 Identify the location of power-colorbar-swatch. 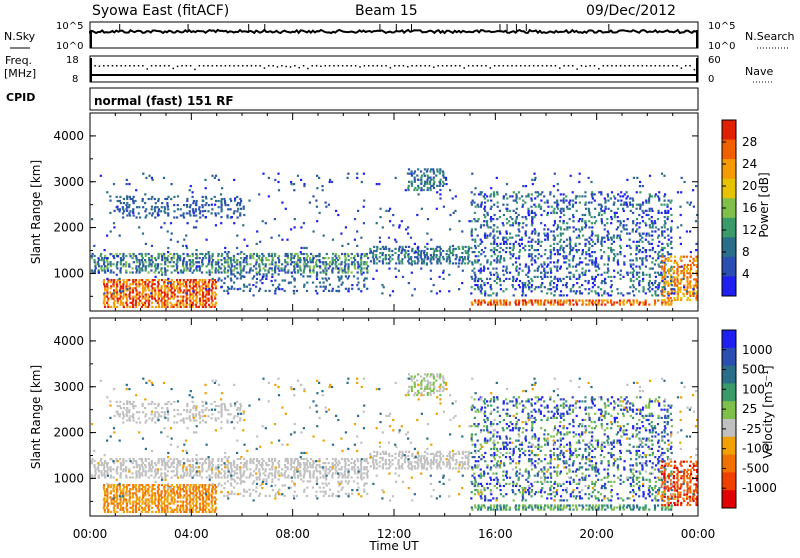
(729, 169).